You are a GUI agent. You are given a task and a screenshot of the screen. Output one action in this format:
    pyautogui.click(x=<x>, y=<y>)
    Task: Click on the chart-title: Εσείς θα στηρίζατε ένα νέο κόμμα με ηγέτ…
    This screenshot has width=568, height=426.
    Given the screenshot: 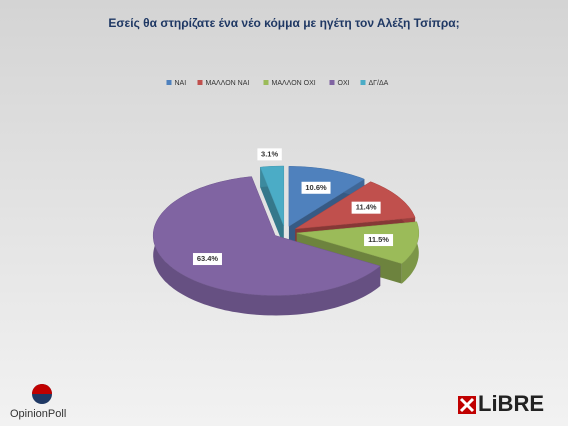 What is the action you would take?
    pyautogui.click(x=283, y=23)
    